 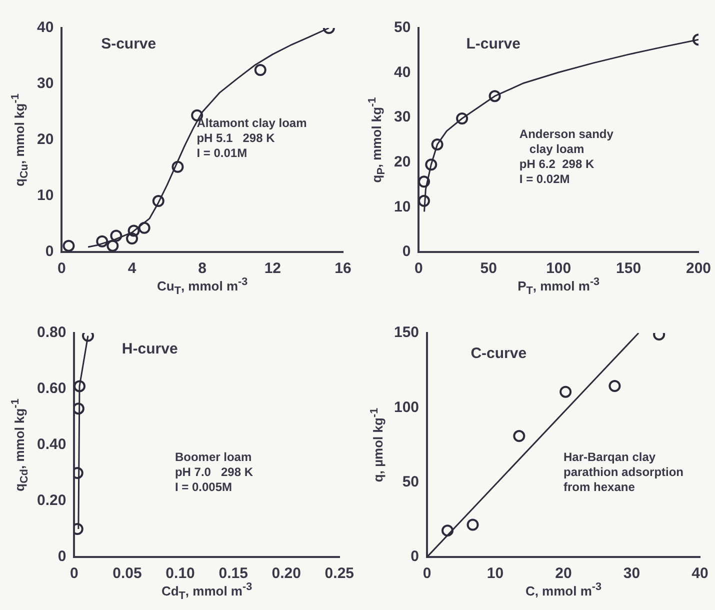 What do you see at coordinates (51, 389) in the screenshot?
I see `y-tick-label: 0.60` at bounding box center [51, 389].